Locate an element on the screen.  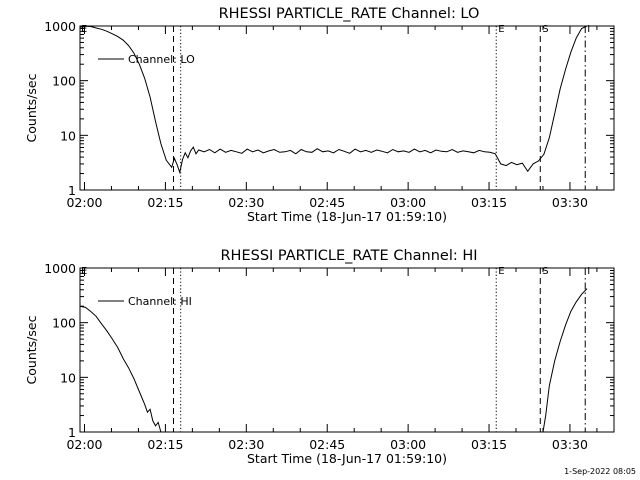
chart-title: RHESSI PARTICLE_RATE Channel: LO is located at coordinates (349, 14).